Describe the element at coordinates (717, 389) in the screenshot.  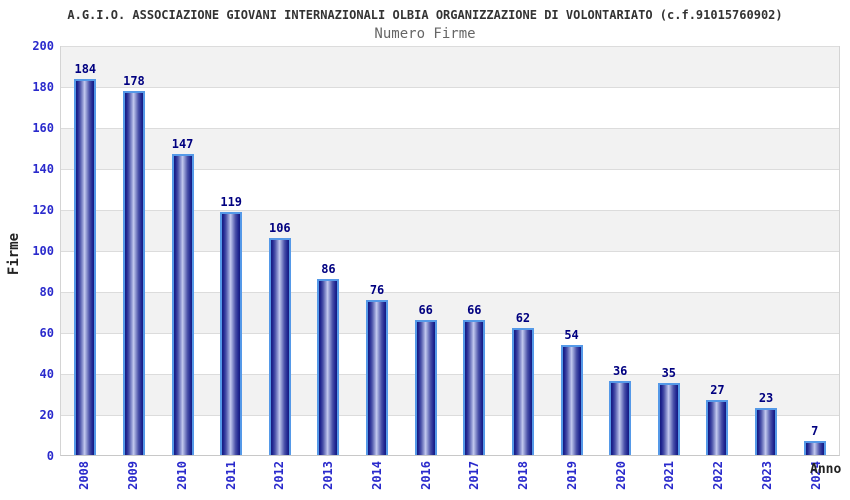
I see `bar-value-label: 27` at that location.